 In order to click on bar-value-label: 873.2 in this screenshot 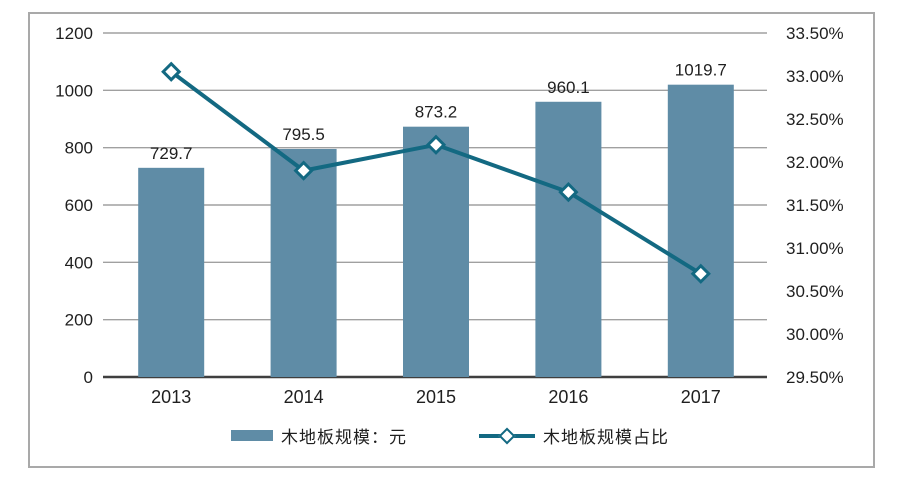, I will do `click(436, 112)`.